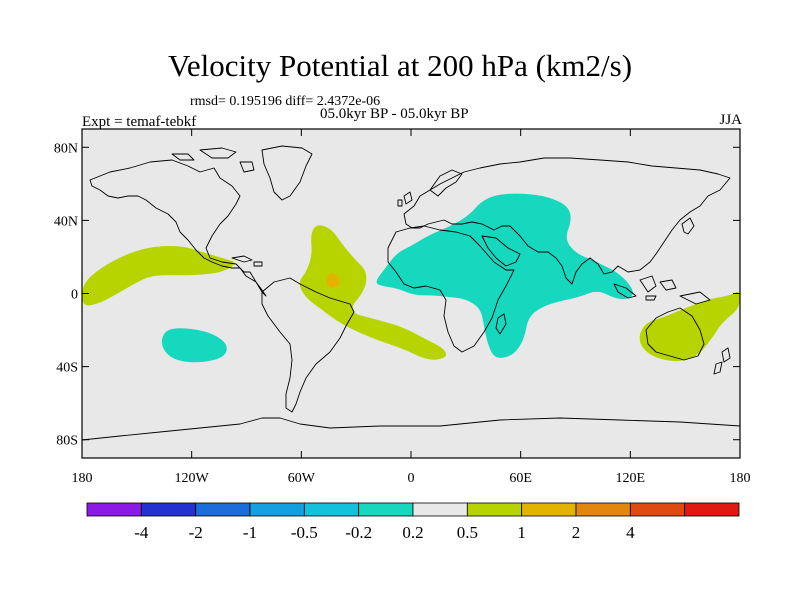  I want to click on season-label: JJA, so click(730, 120).